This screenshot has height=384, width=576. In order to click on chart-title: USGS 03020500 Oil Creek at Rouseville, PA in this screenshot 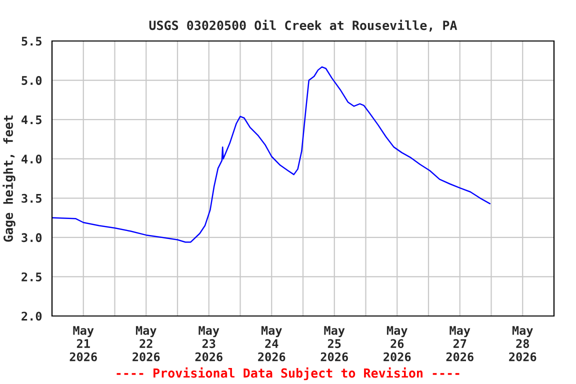, I will do `click(303, 26)`.